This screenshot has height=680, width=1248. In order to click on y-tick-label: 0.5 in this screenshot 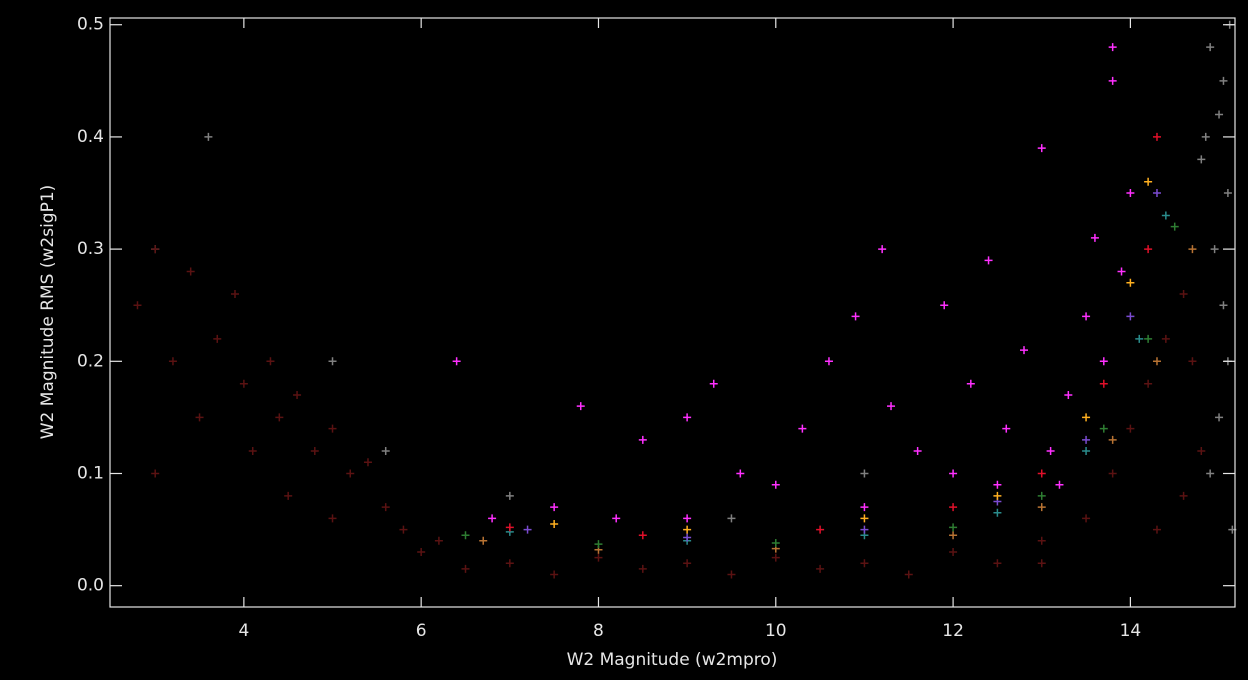, I will do `click(90, 25)`.